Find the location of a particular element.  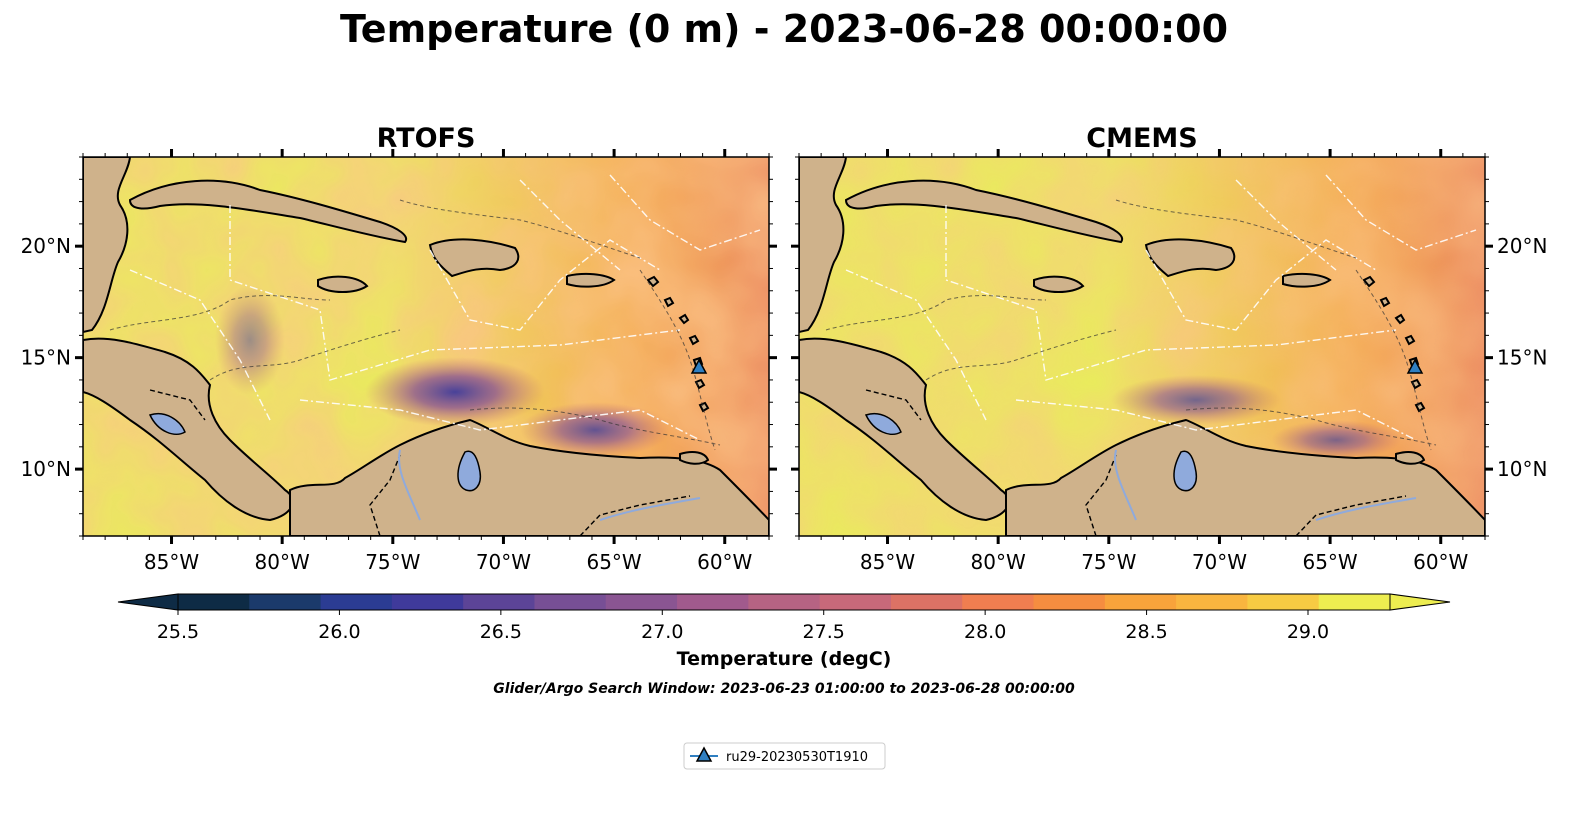

figure-title: Temperature (0 m) - 2023-06-28 00:00:00 is located at coordinates (784, 29).